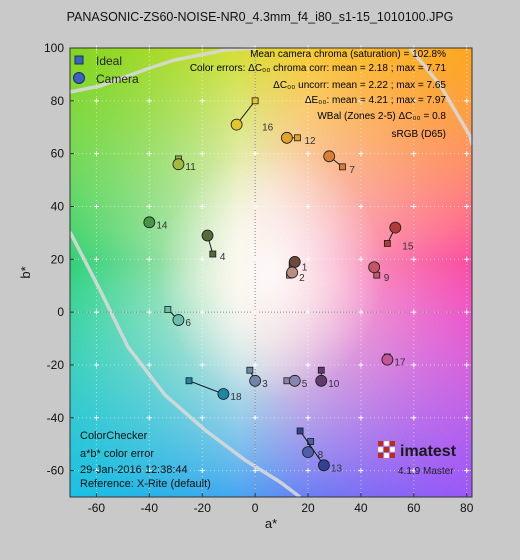 This screenshot has height=560, width=520. Describe the element at coordinates (79, 78) in the screenshot. I see `legend-camera-marker` at that location.